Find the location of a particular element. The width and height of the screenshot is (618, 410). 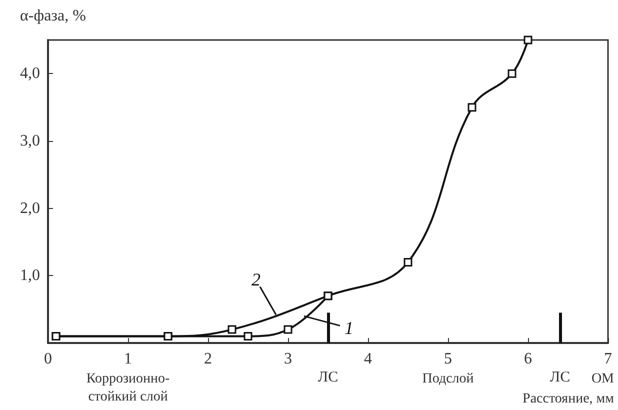

x-tick-label: 7 is located at coordinates (608, 359).